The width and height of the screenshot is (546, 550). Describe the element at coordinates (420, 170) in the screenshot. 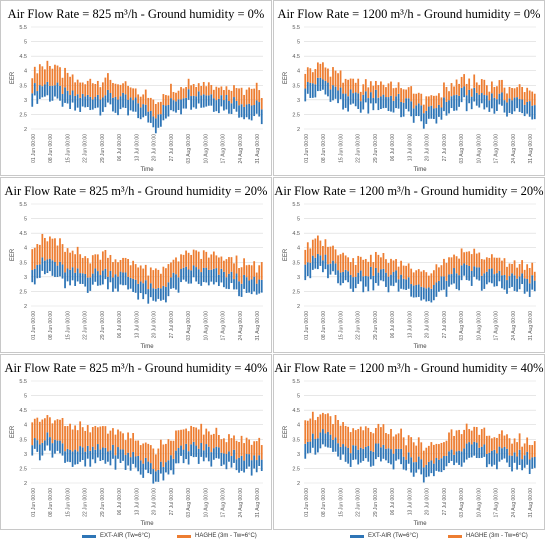

I see `x-axis-label: Time` at that location.